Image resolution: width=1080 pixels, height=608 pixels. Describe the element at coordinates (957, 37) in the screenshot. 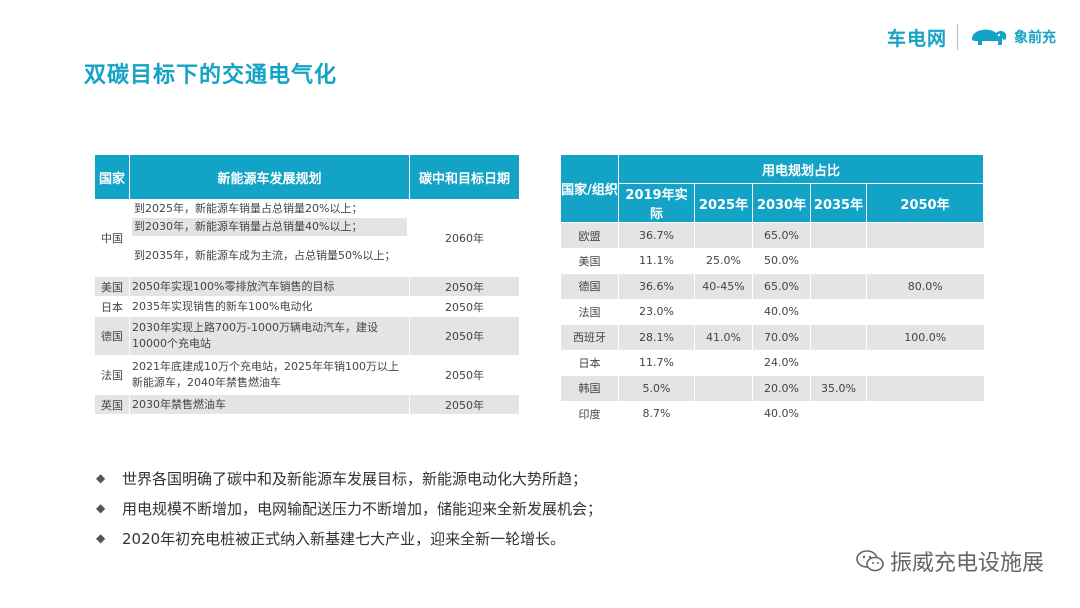

I see `logo-divider` at that location.